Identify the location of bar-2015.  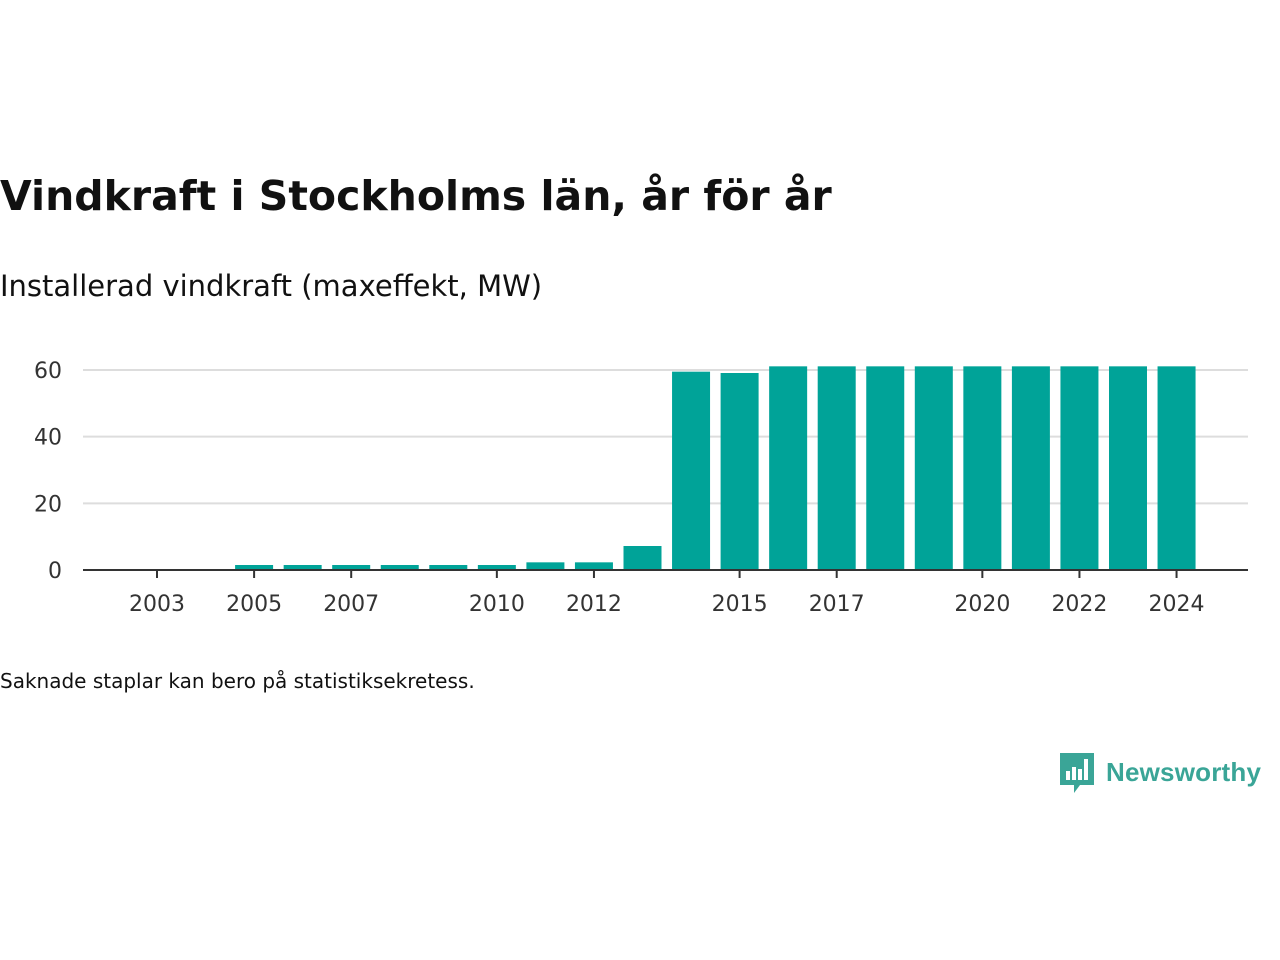
(739, 471).